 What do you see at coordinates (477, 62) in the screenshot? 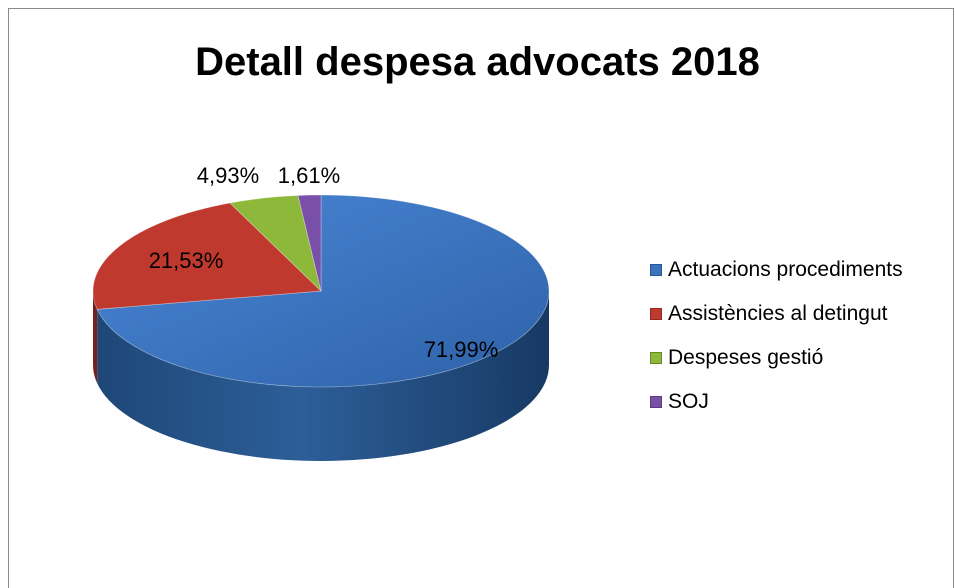
I see `chart-title: Detall despesa advocats 2018` at bounding box center [477, 62].